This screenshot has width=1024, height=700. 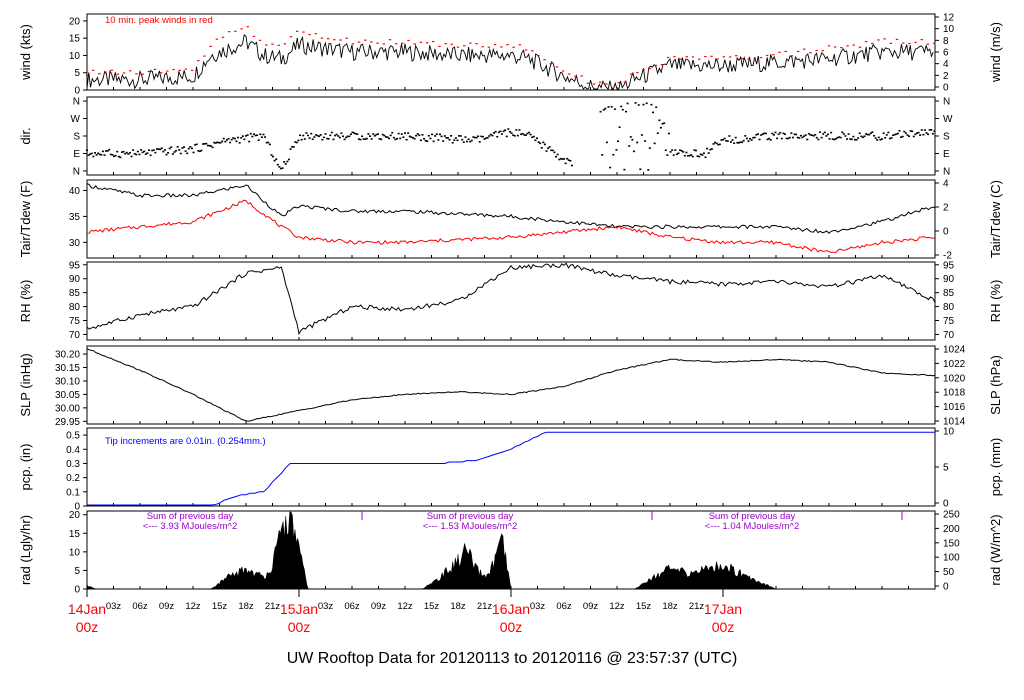 I want to click on x-tick-label: 21z, so click(x=273, y=606).